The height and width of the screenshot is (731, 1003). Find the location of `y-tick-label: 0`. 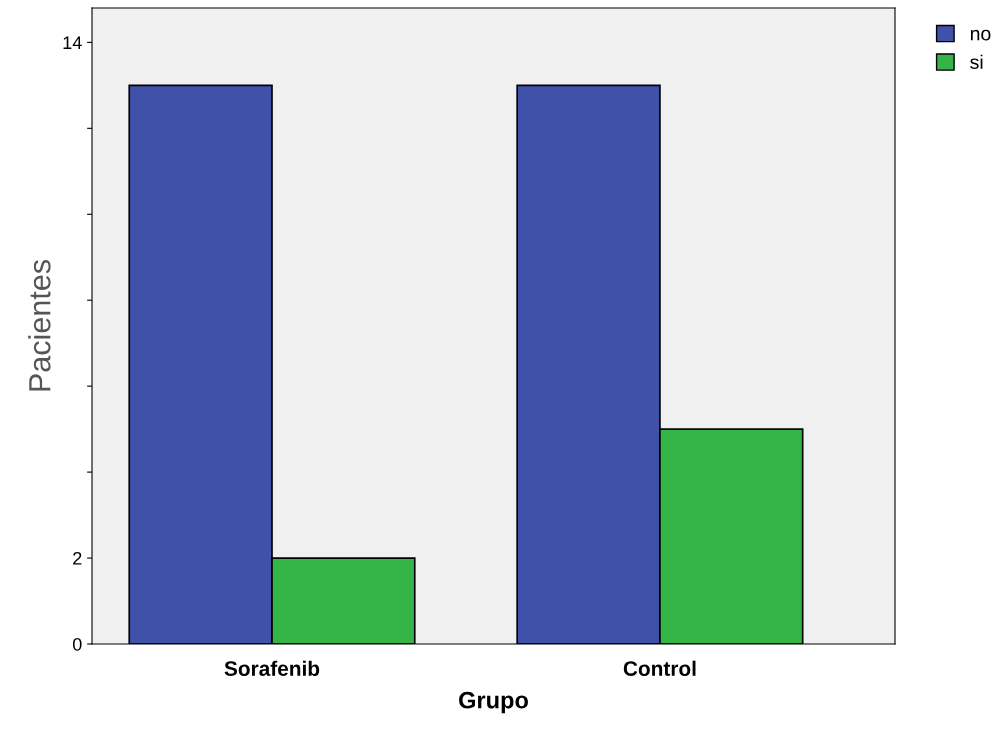

y-tick-label: 0 is located at coordinates (77, 644).